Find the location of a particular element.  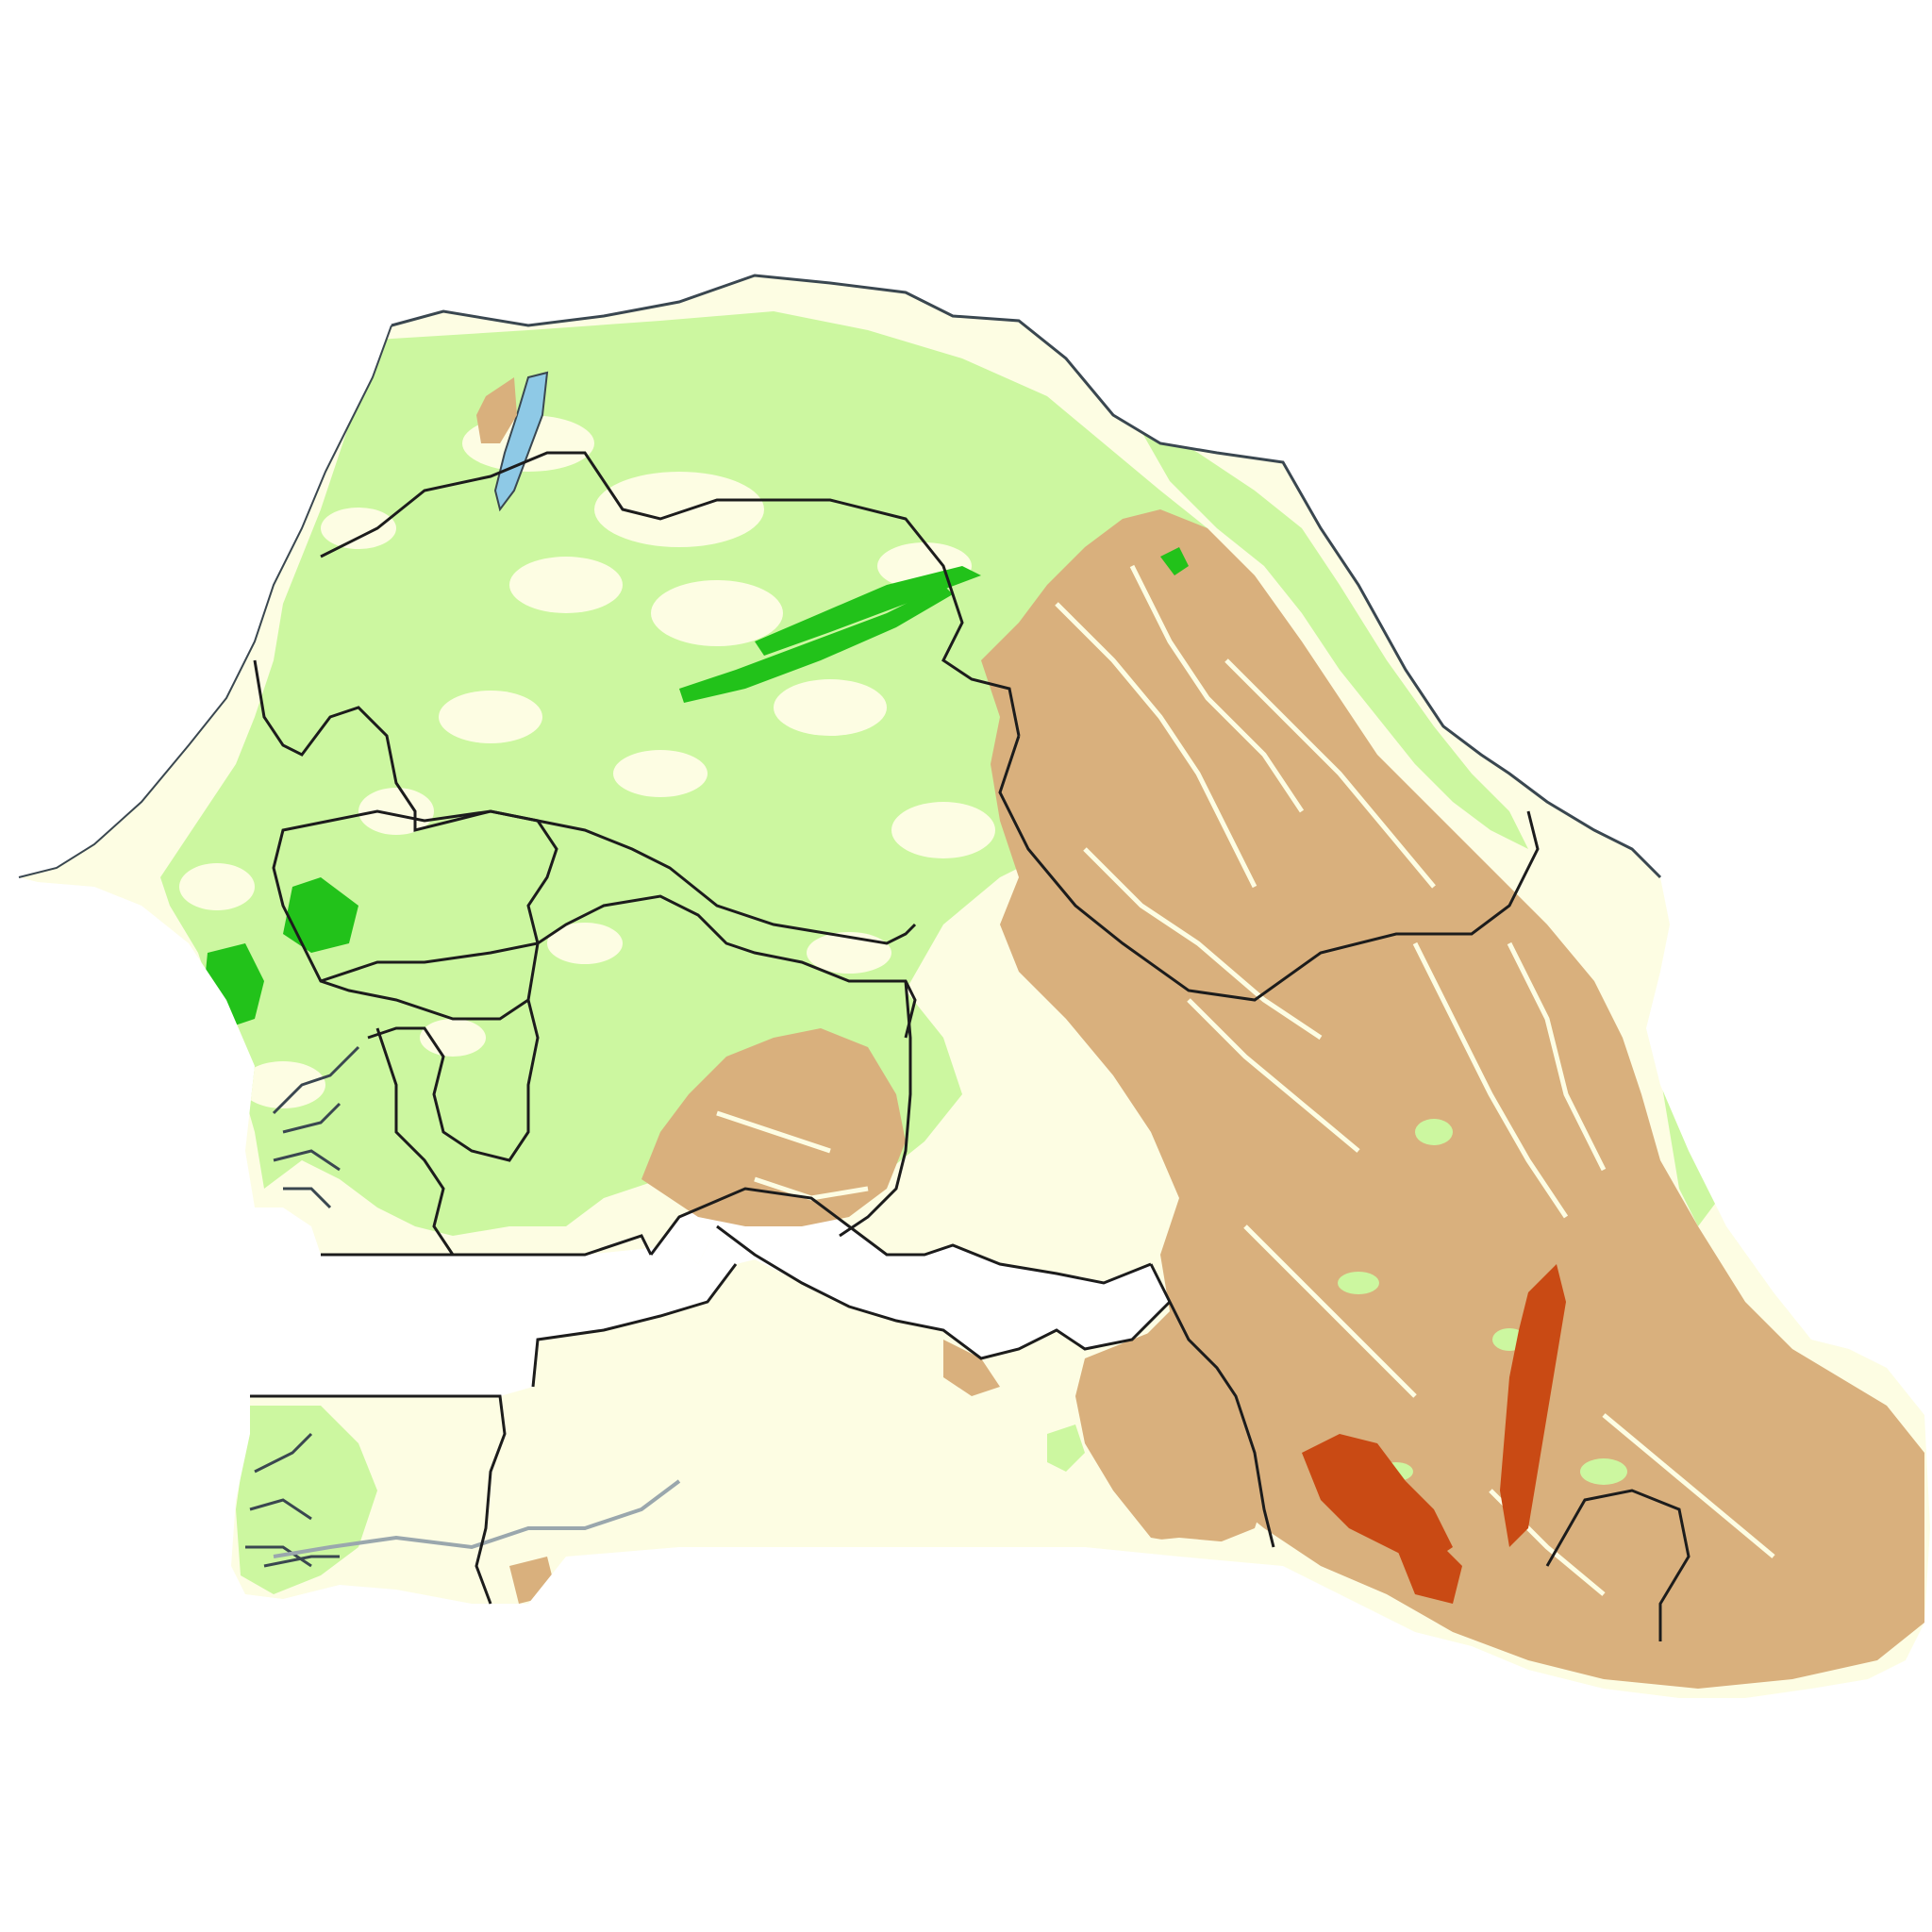

dark-green-streaks is located at coordinates (696, 788).